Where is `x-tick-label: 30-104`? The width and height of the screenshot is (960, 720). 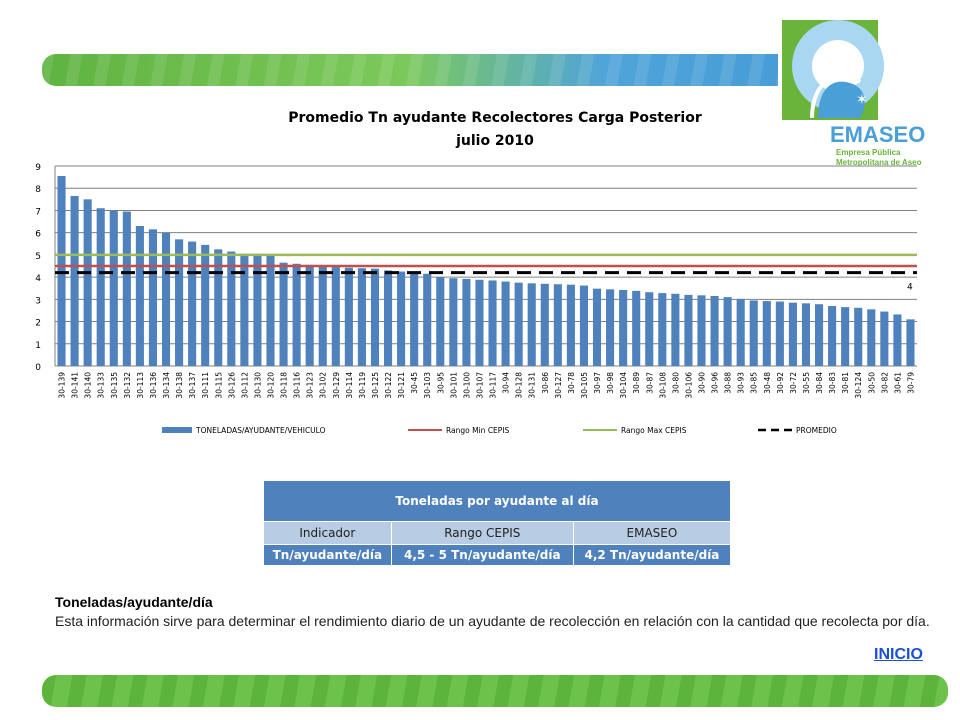 x-tick-label: 30-104 is located at coordinates (623, 385).